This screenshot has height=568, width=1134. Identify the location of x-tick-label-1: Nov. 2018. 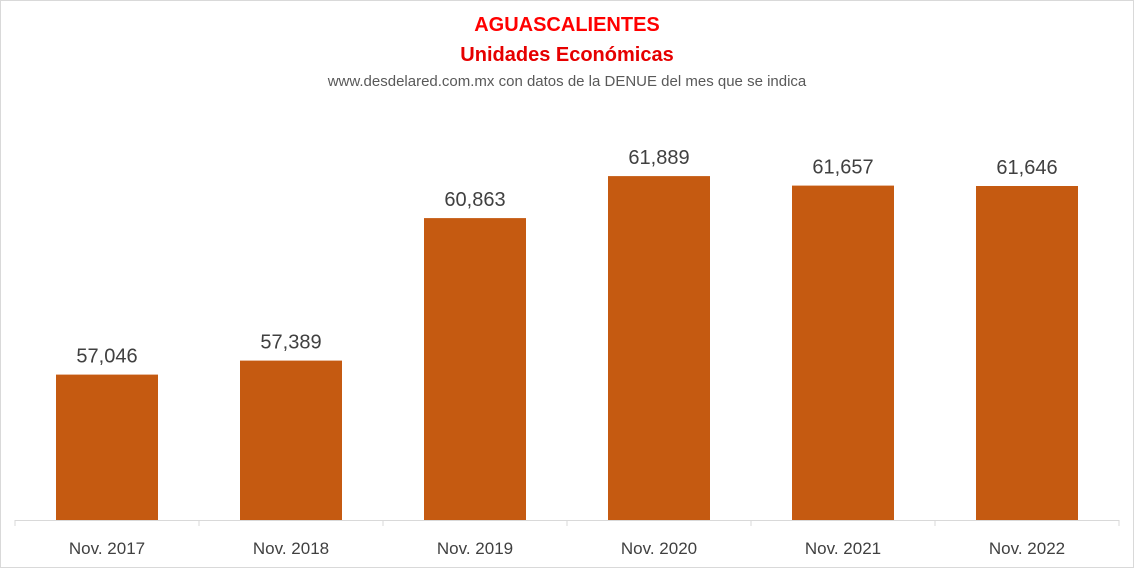
(291, 548).